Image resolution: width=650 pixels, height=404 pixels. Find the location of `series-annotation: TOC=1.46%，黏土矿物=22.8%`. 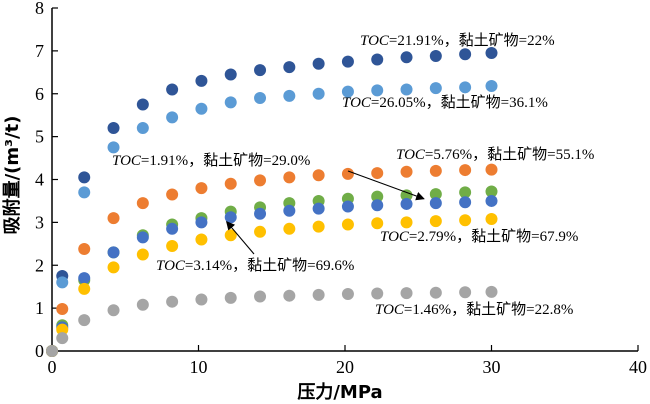

series-annotation: TOC=1.46%，黏土矿物=22.8% is located at coordinates (474, 309).